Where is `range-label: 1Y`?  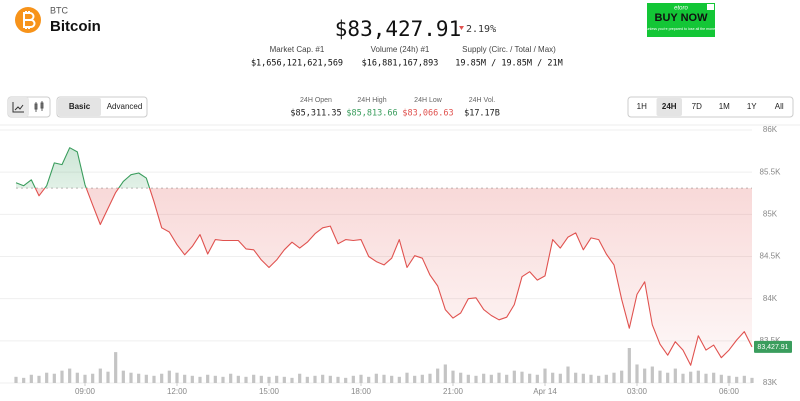 range-label: 1Y is located at coordinates (752, 106).